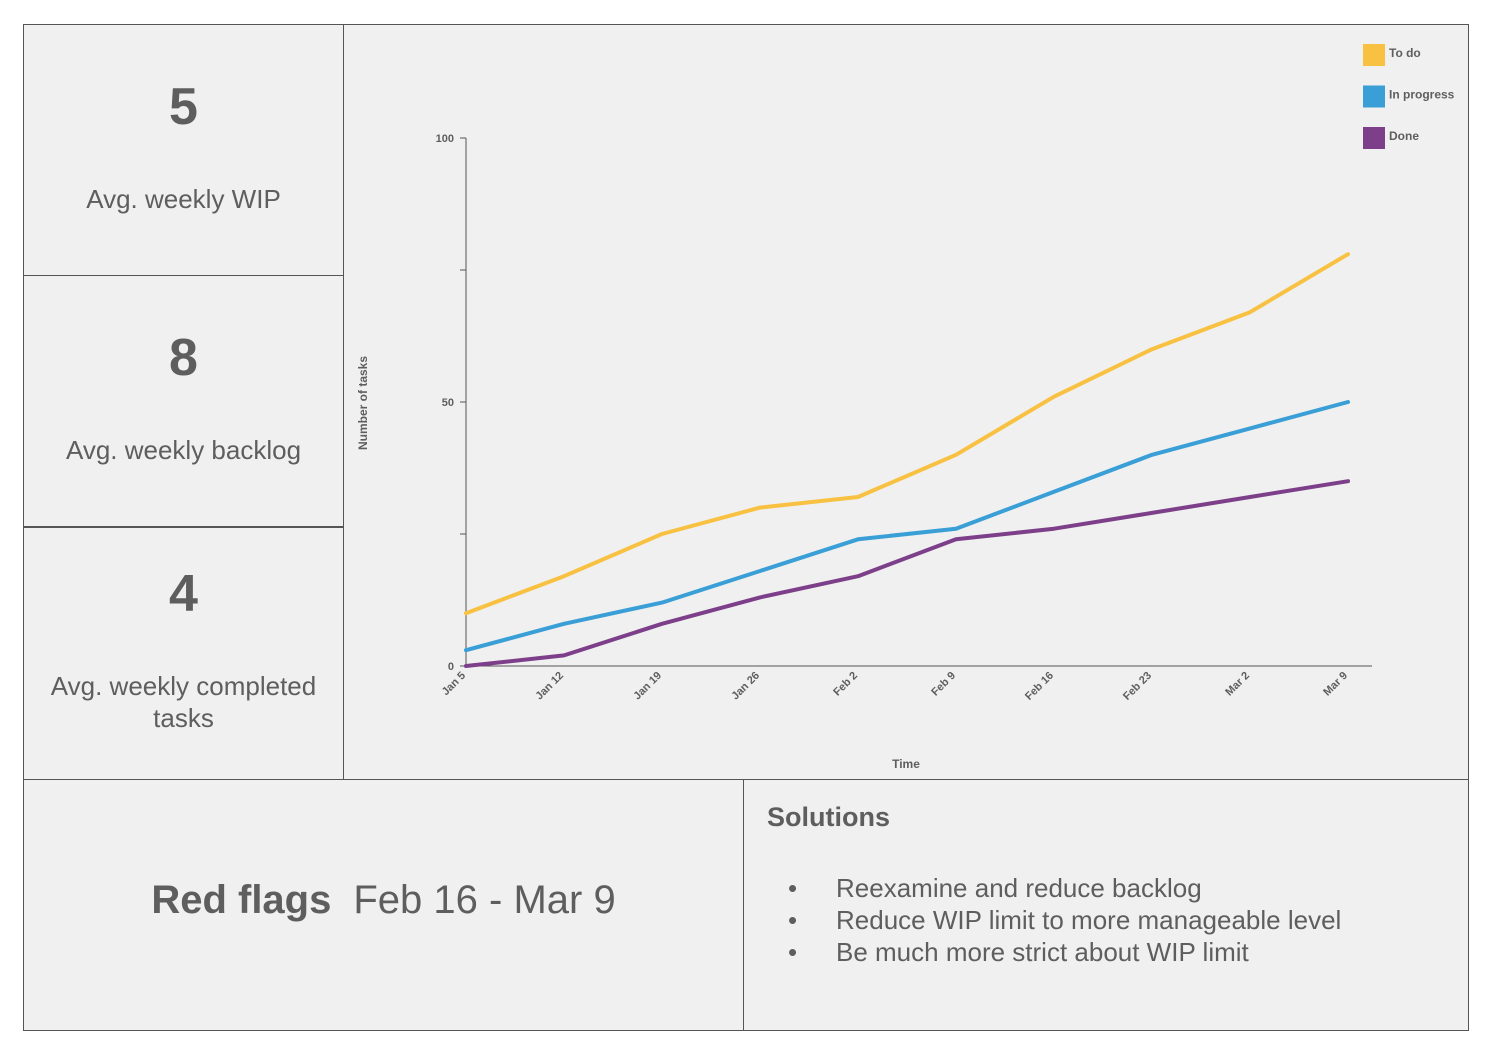 This screenshot has height=1063, width=1498. What do you see at coordinates (183, 358) in the screenshot?
I see `kpi-value: 8` at bounding box center [183, 358].